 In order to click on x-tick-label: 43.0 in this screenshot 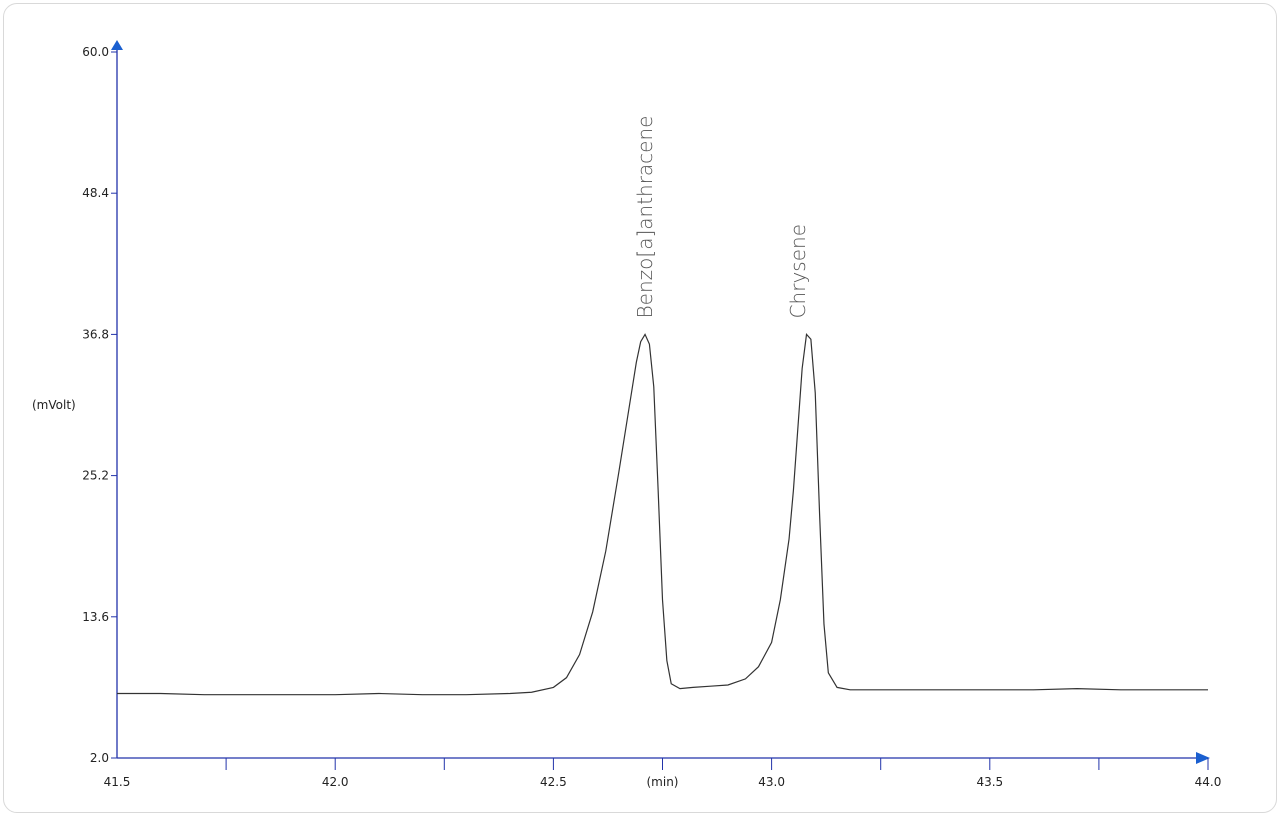, I will do `click(771, 782)`.